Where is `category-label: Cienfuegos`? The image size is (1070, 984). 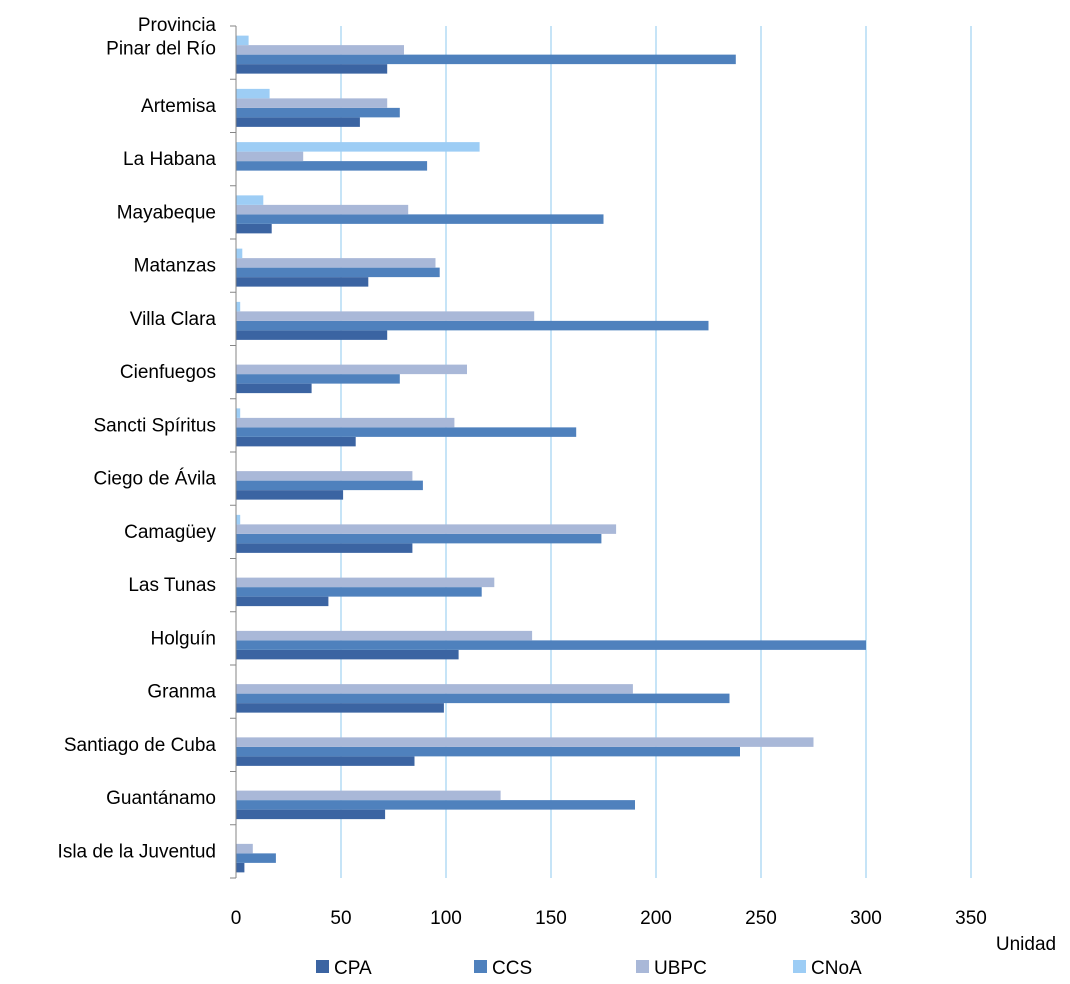
category-label: Cienfuegos is located at coordinates (168, 372).